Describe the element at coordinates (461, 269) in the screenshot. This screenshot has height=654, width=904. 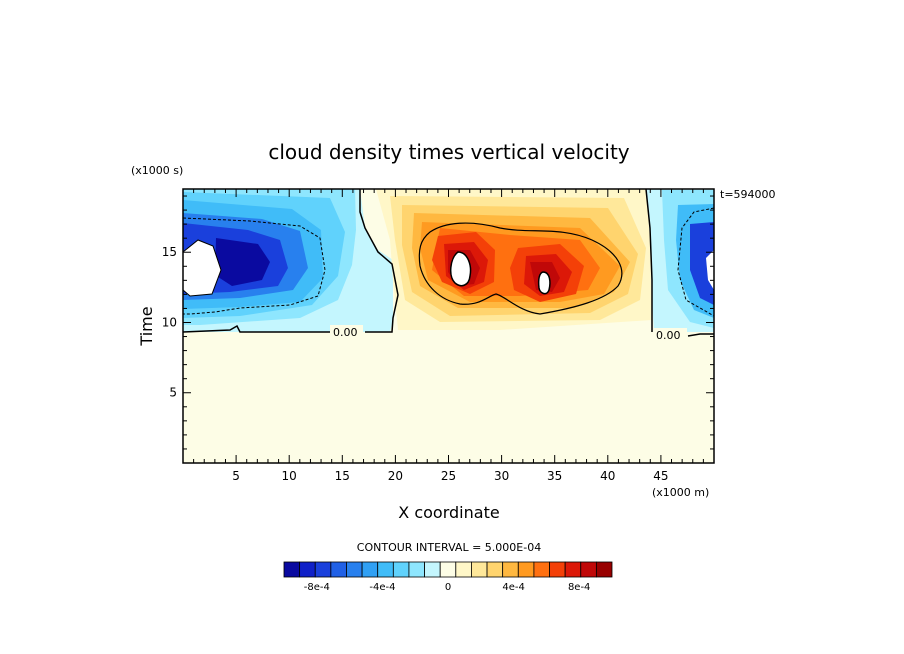
I see `pos-white-hole-left` at that location.